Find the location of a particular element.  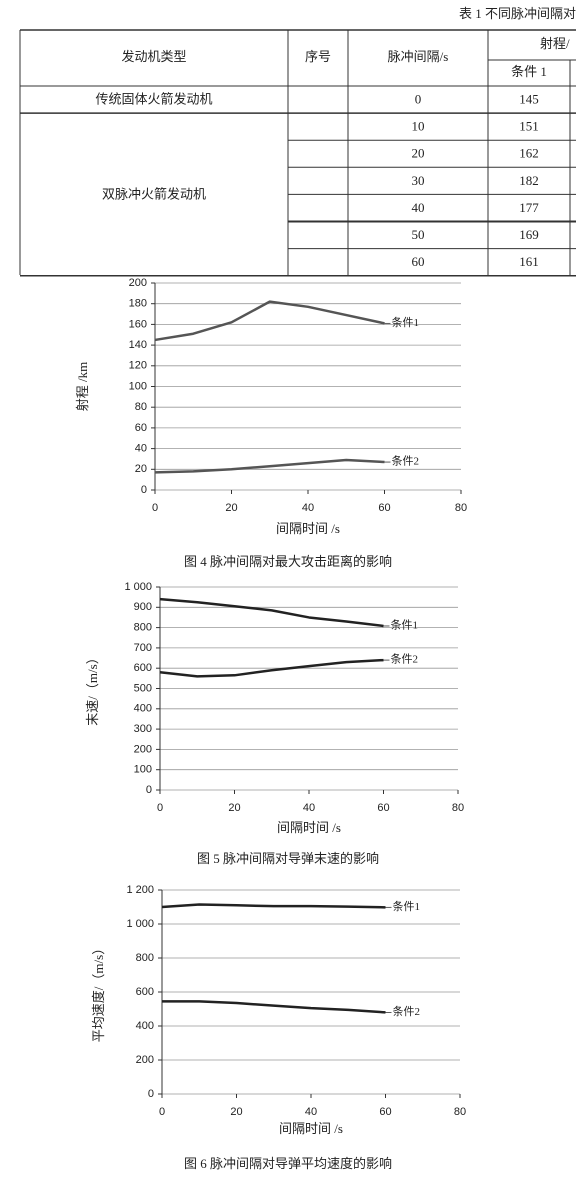

y-tick-label: 180 is located at coordinates (138, 304).